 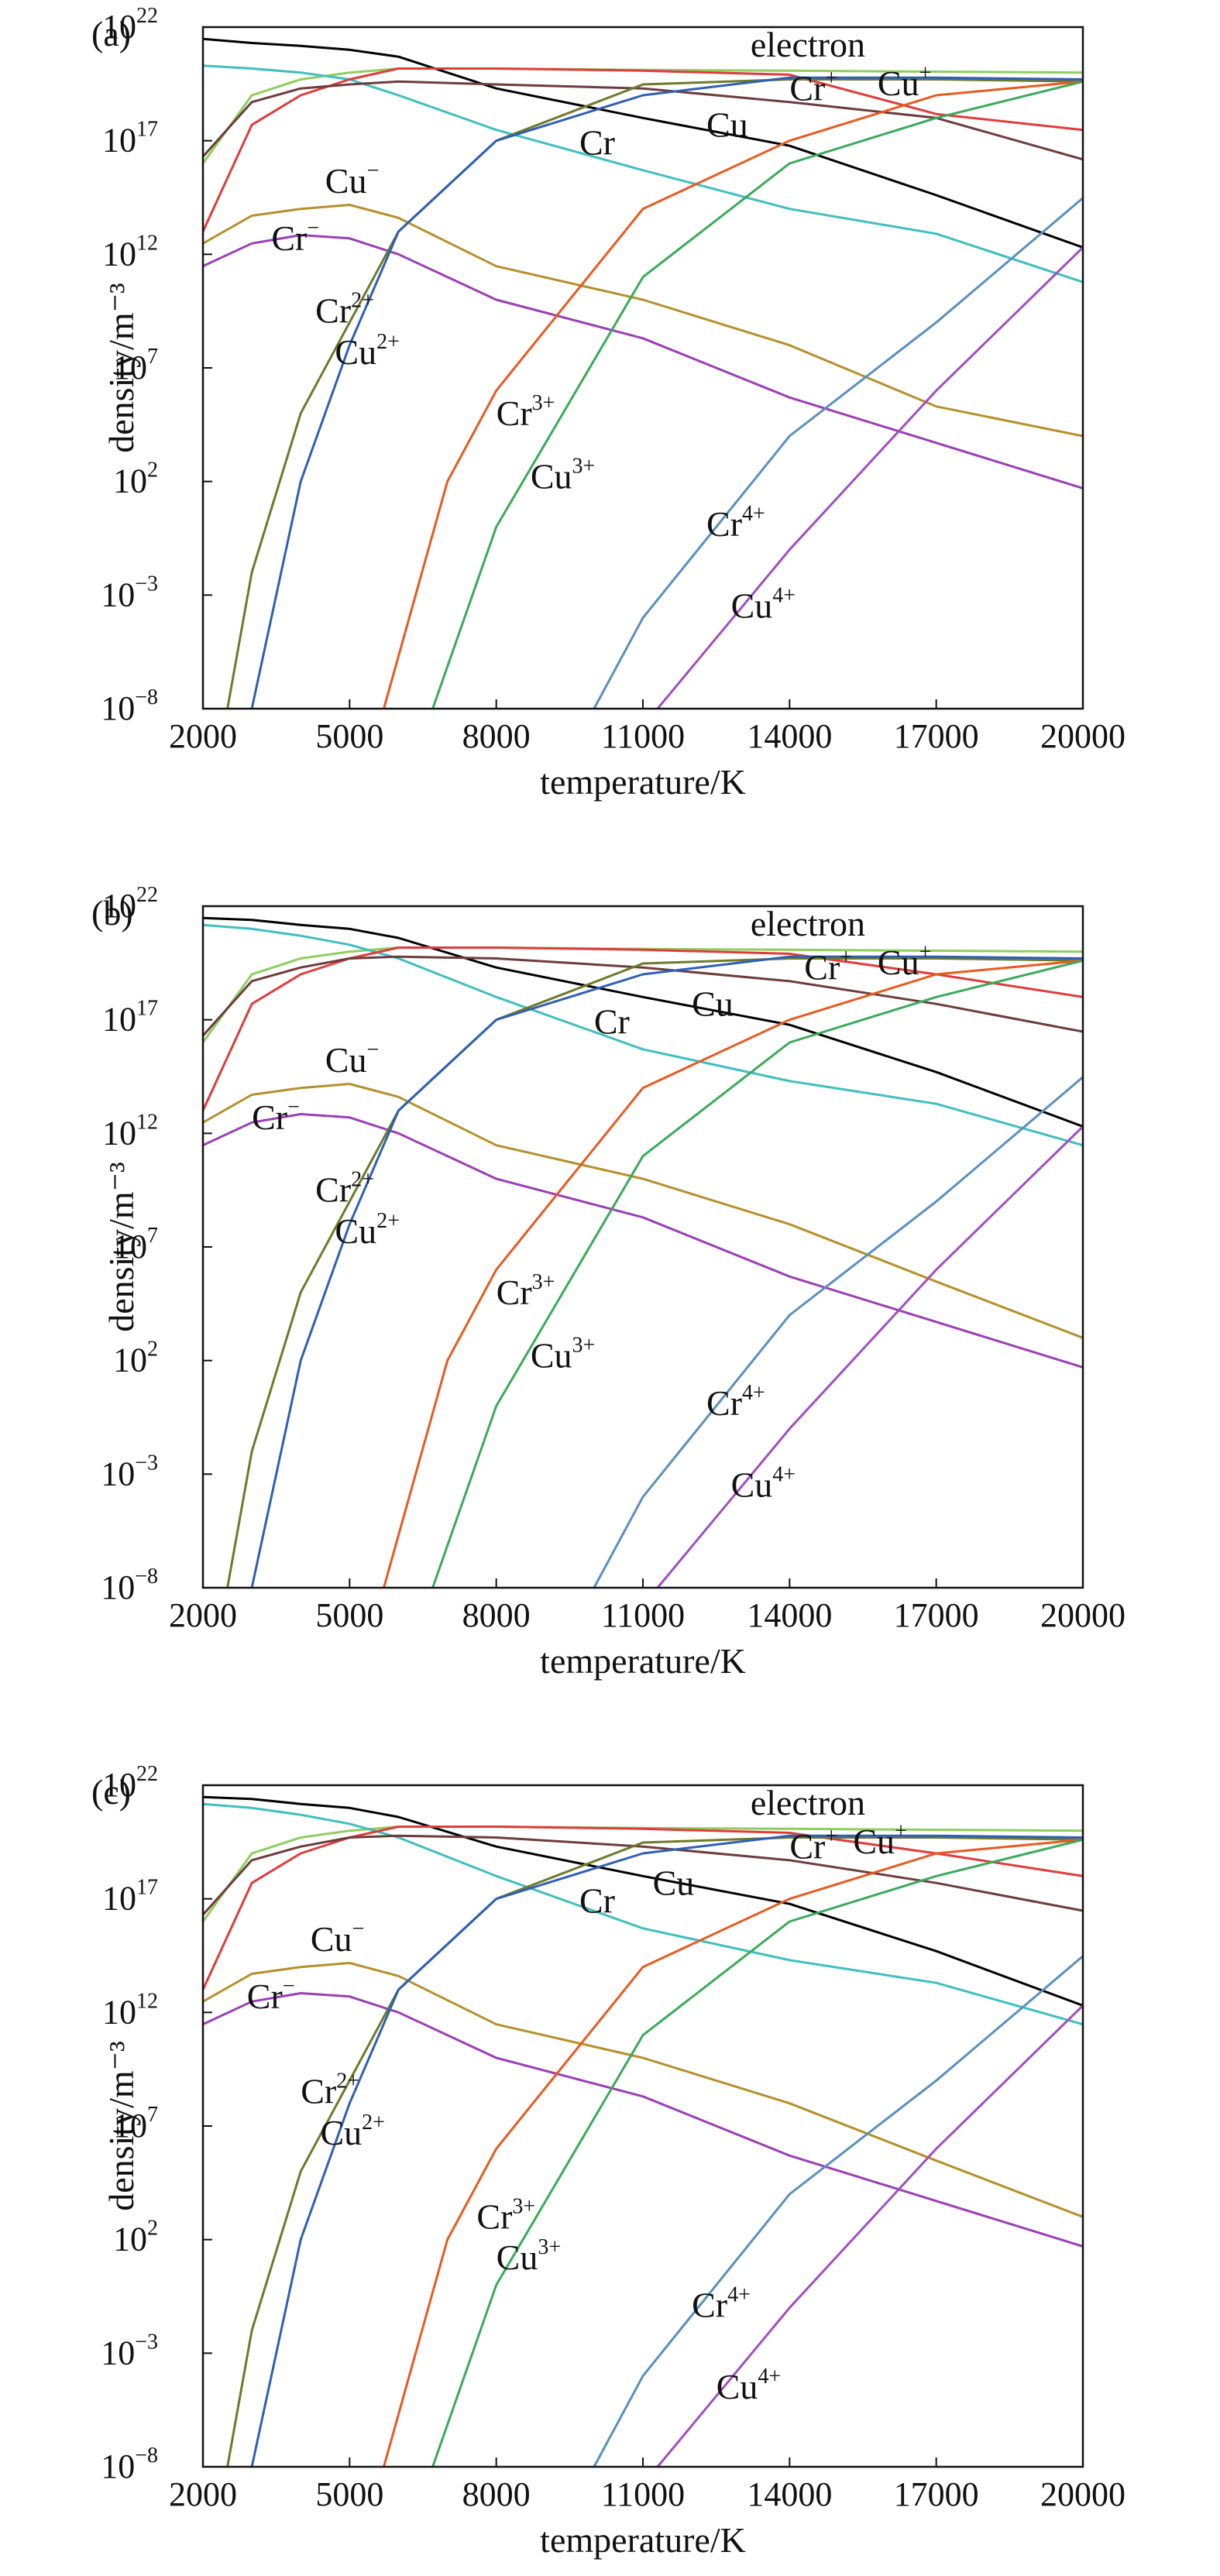 I want to click on panel-label: (a), so click(x=111, y=33).